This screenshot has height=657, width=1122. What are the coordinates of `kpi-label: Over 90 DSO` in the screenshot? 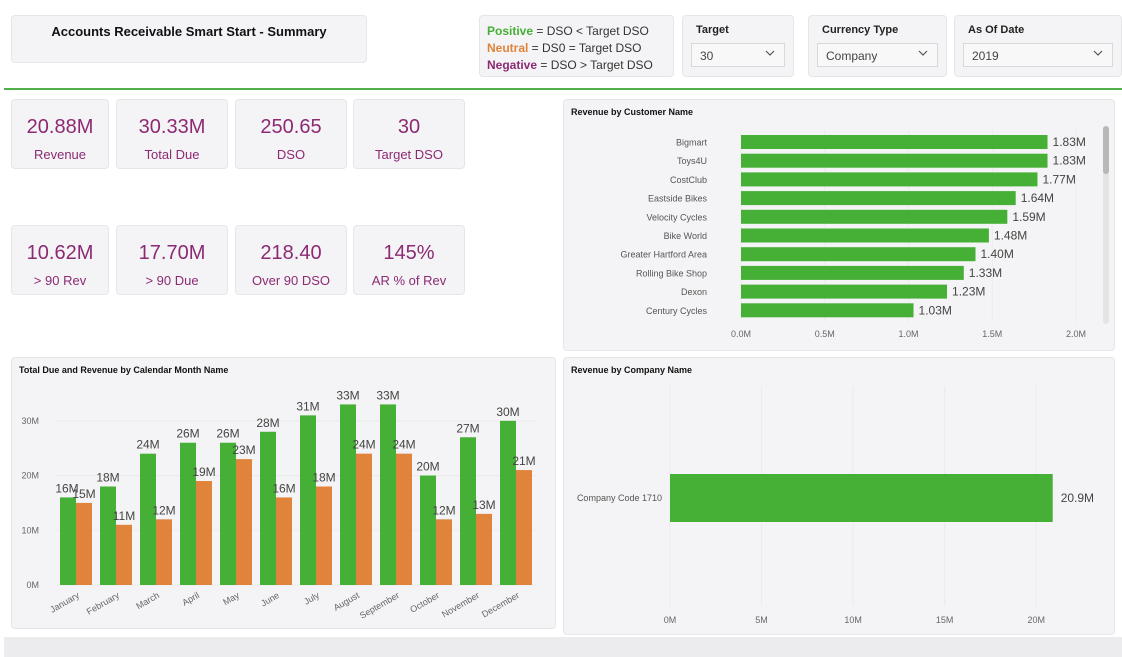 It's located at (291, 280).